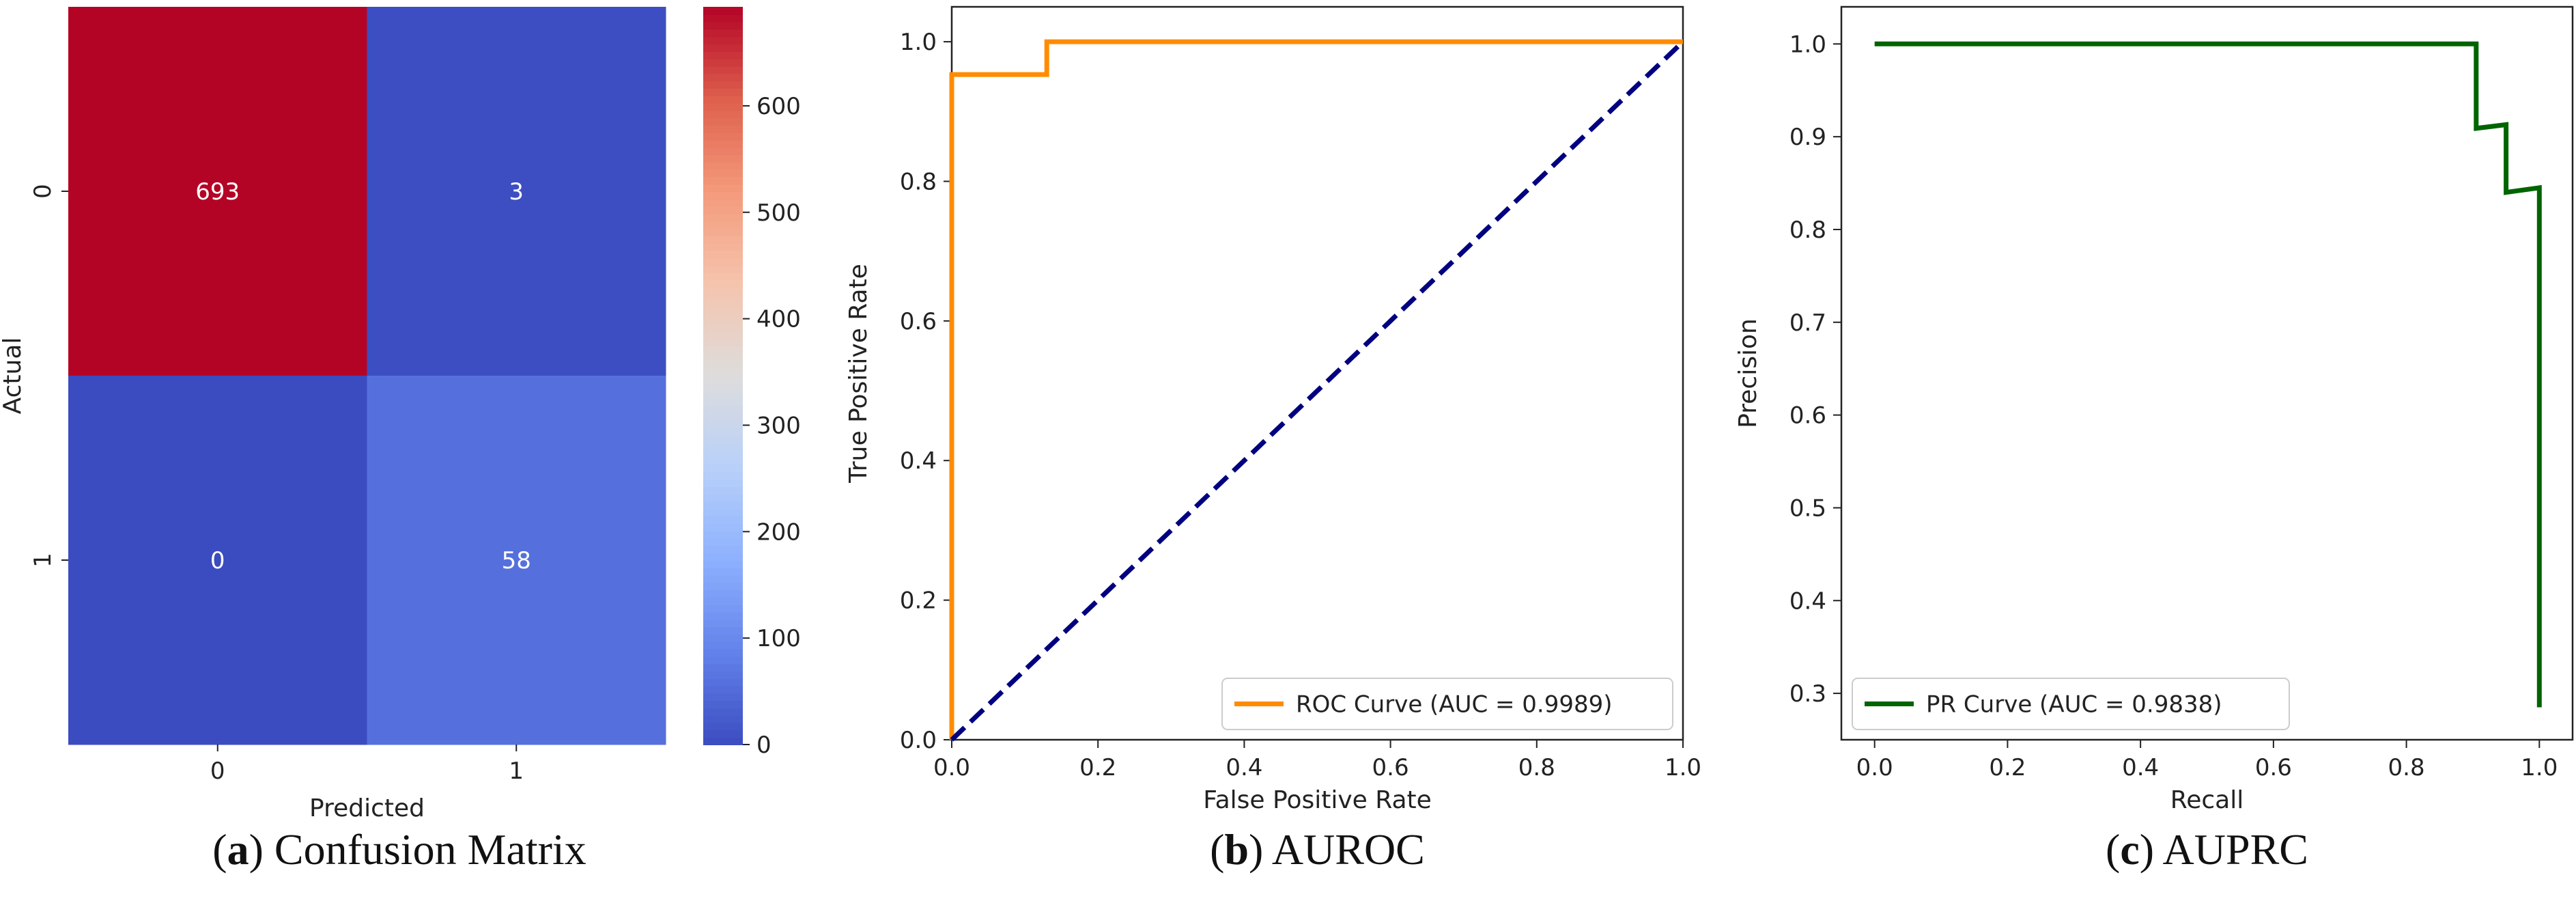 Image resolution: width=2576 pixels, height=903 pixels. What do you see at coordinates (13, 376) in the screenshot?
I see `y-axis-label: Actual` at bounding box center [13, 376].